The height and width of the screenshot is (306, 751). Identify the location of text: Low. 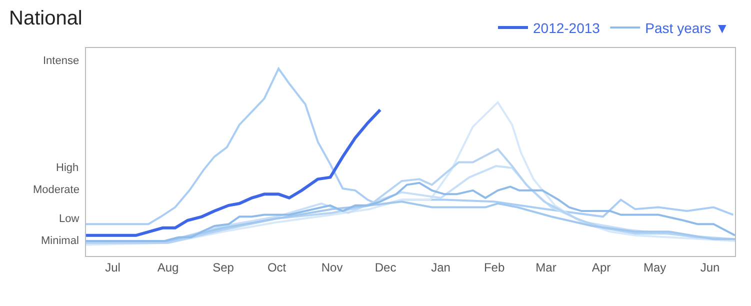
(69, 219).